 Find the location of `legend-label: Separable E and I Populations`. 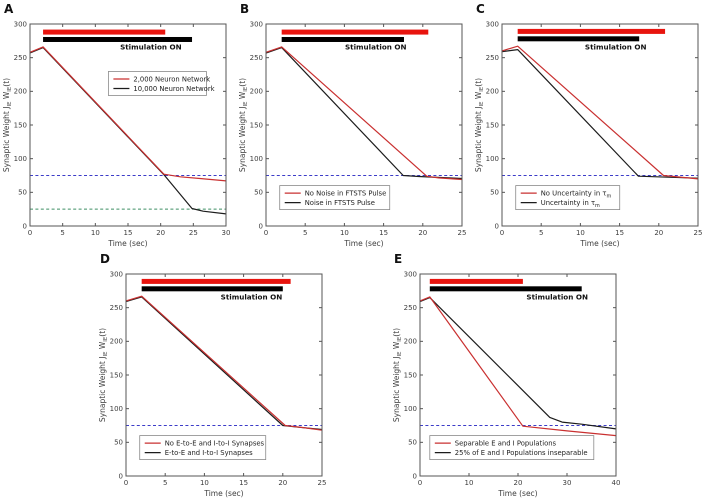

legend-label: Separable E and I Populations is located at coordinates (506, 444).